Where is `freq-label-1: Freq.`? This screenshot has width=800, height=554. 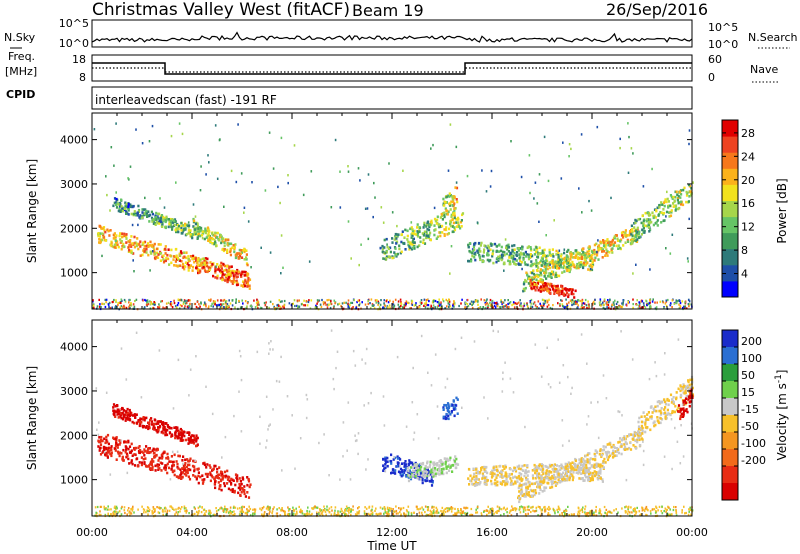
freq-label-1: Freq. is located at coordinates (21, 56).